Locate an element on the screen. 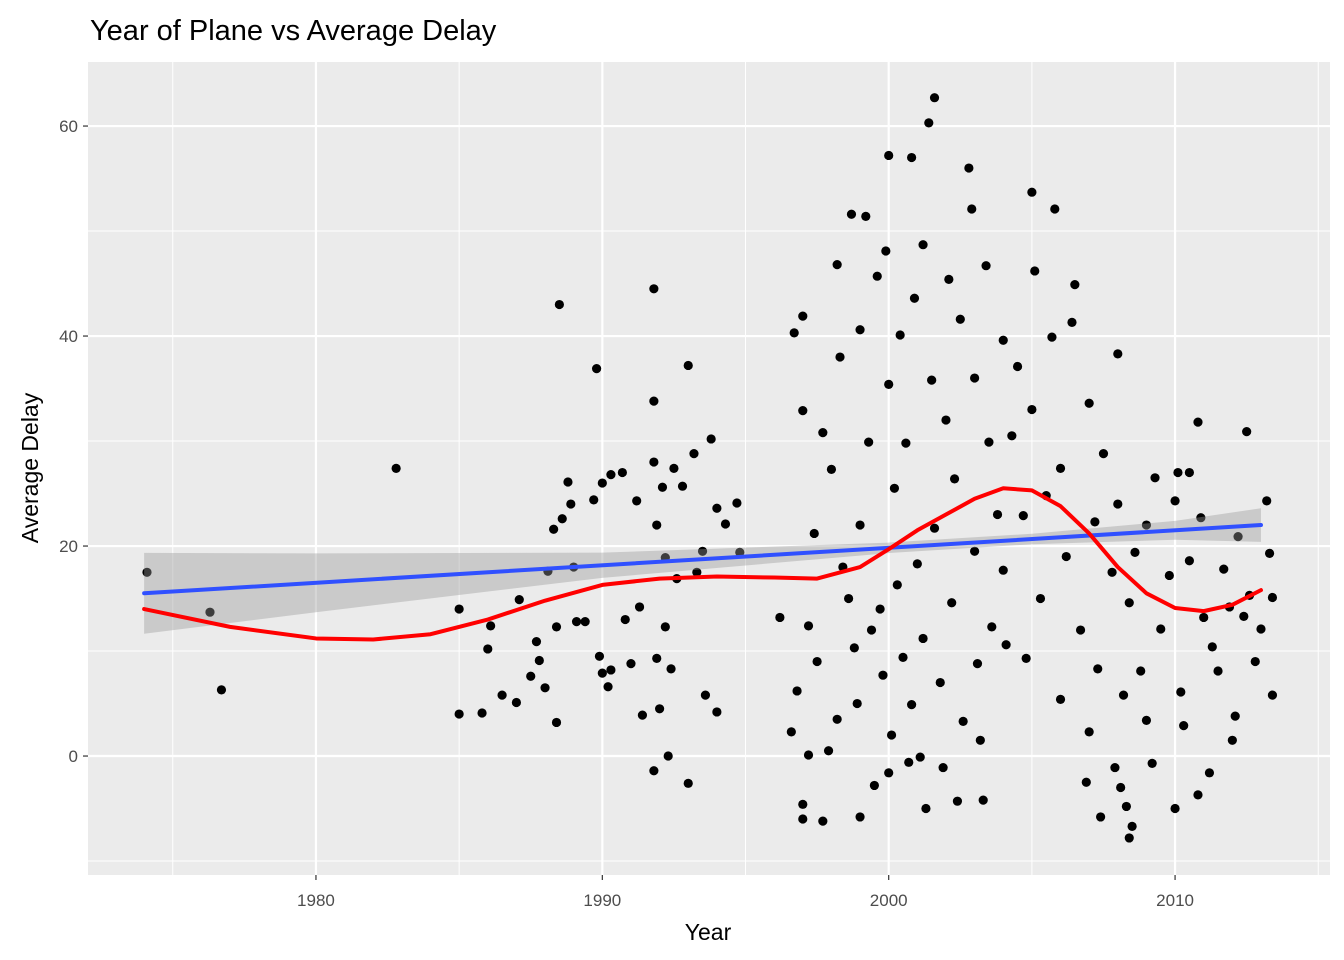  y-tick-label: 40 is located at coordinates (68, 336).